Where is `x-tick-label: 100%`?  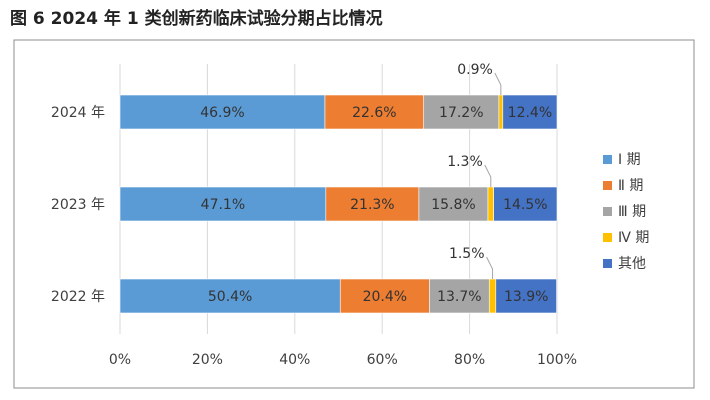 x-tick-label: 100% is located at coordinates (557, 360).